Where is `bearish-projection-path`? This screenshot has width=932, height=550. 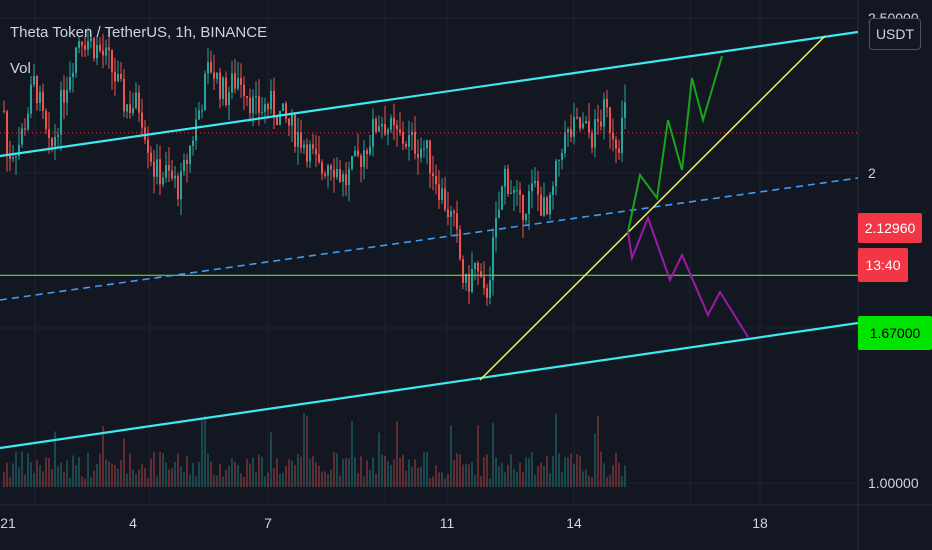 bearish-projection-path is located at coordinates (688, 276).